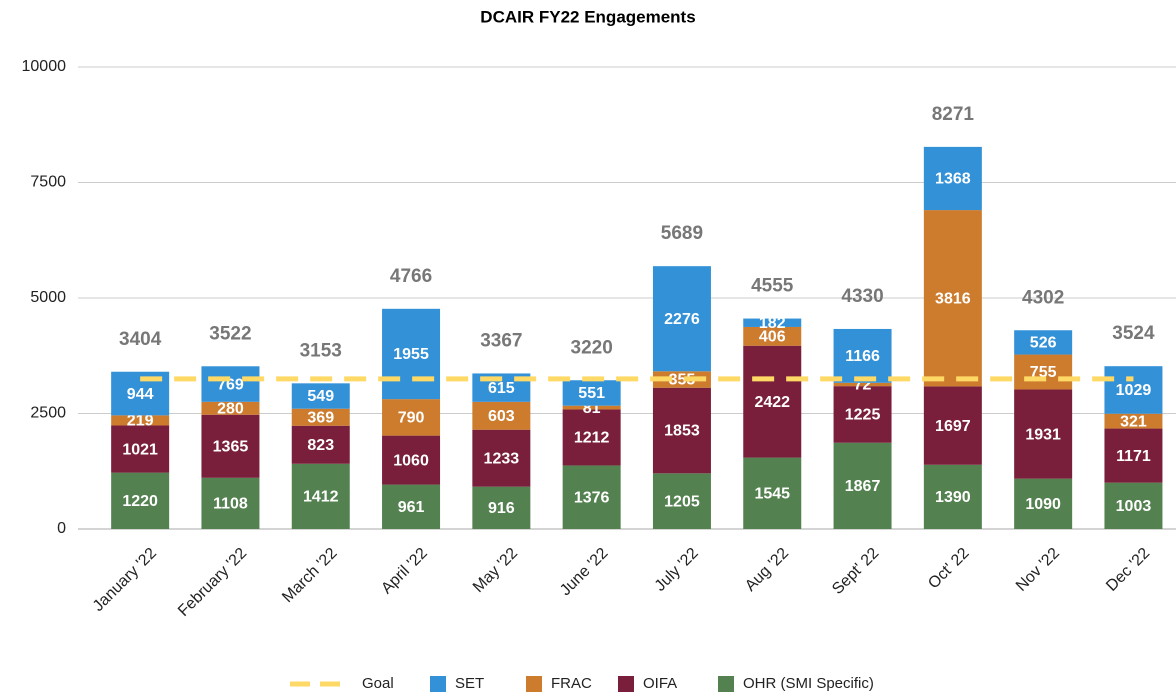 The height and width of the screenshot is (694, 1176). What do you see at coordinates (584, 572) in the screenshot?
I see `x-tick-label: June '22` at bounding box center [584, 572].